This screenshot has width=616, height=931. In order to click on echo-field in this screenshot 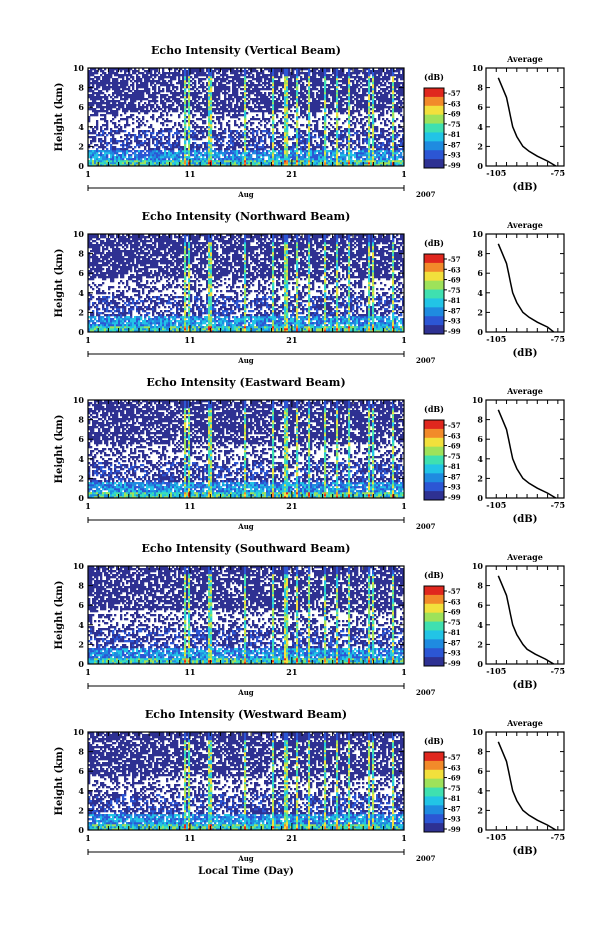, I will do `click(246, 117)`.